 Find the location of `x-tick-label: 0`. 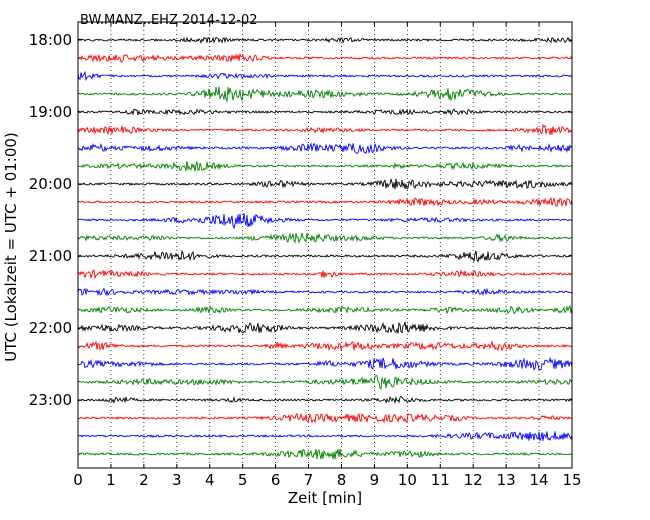

x-tick-label: 0 is located at coordinates (78, 480).